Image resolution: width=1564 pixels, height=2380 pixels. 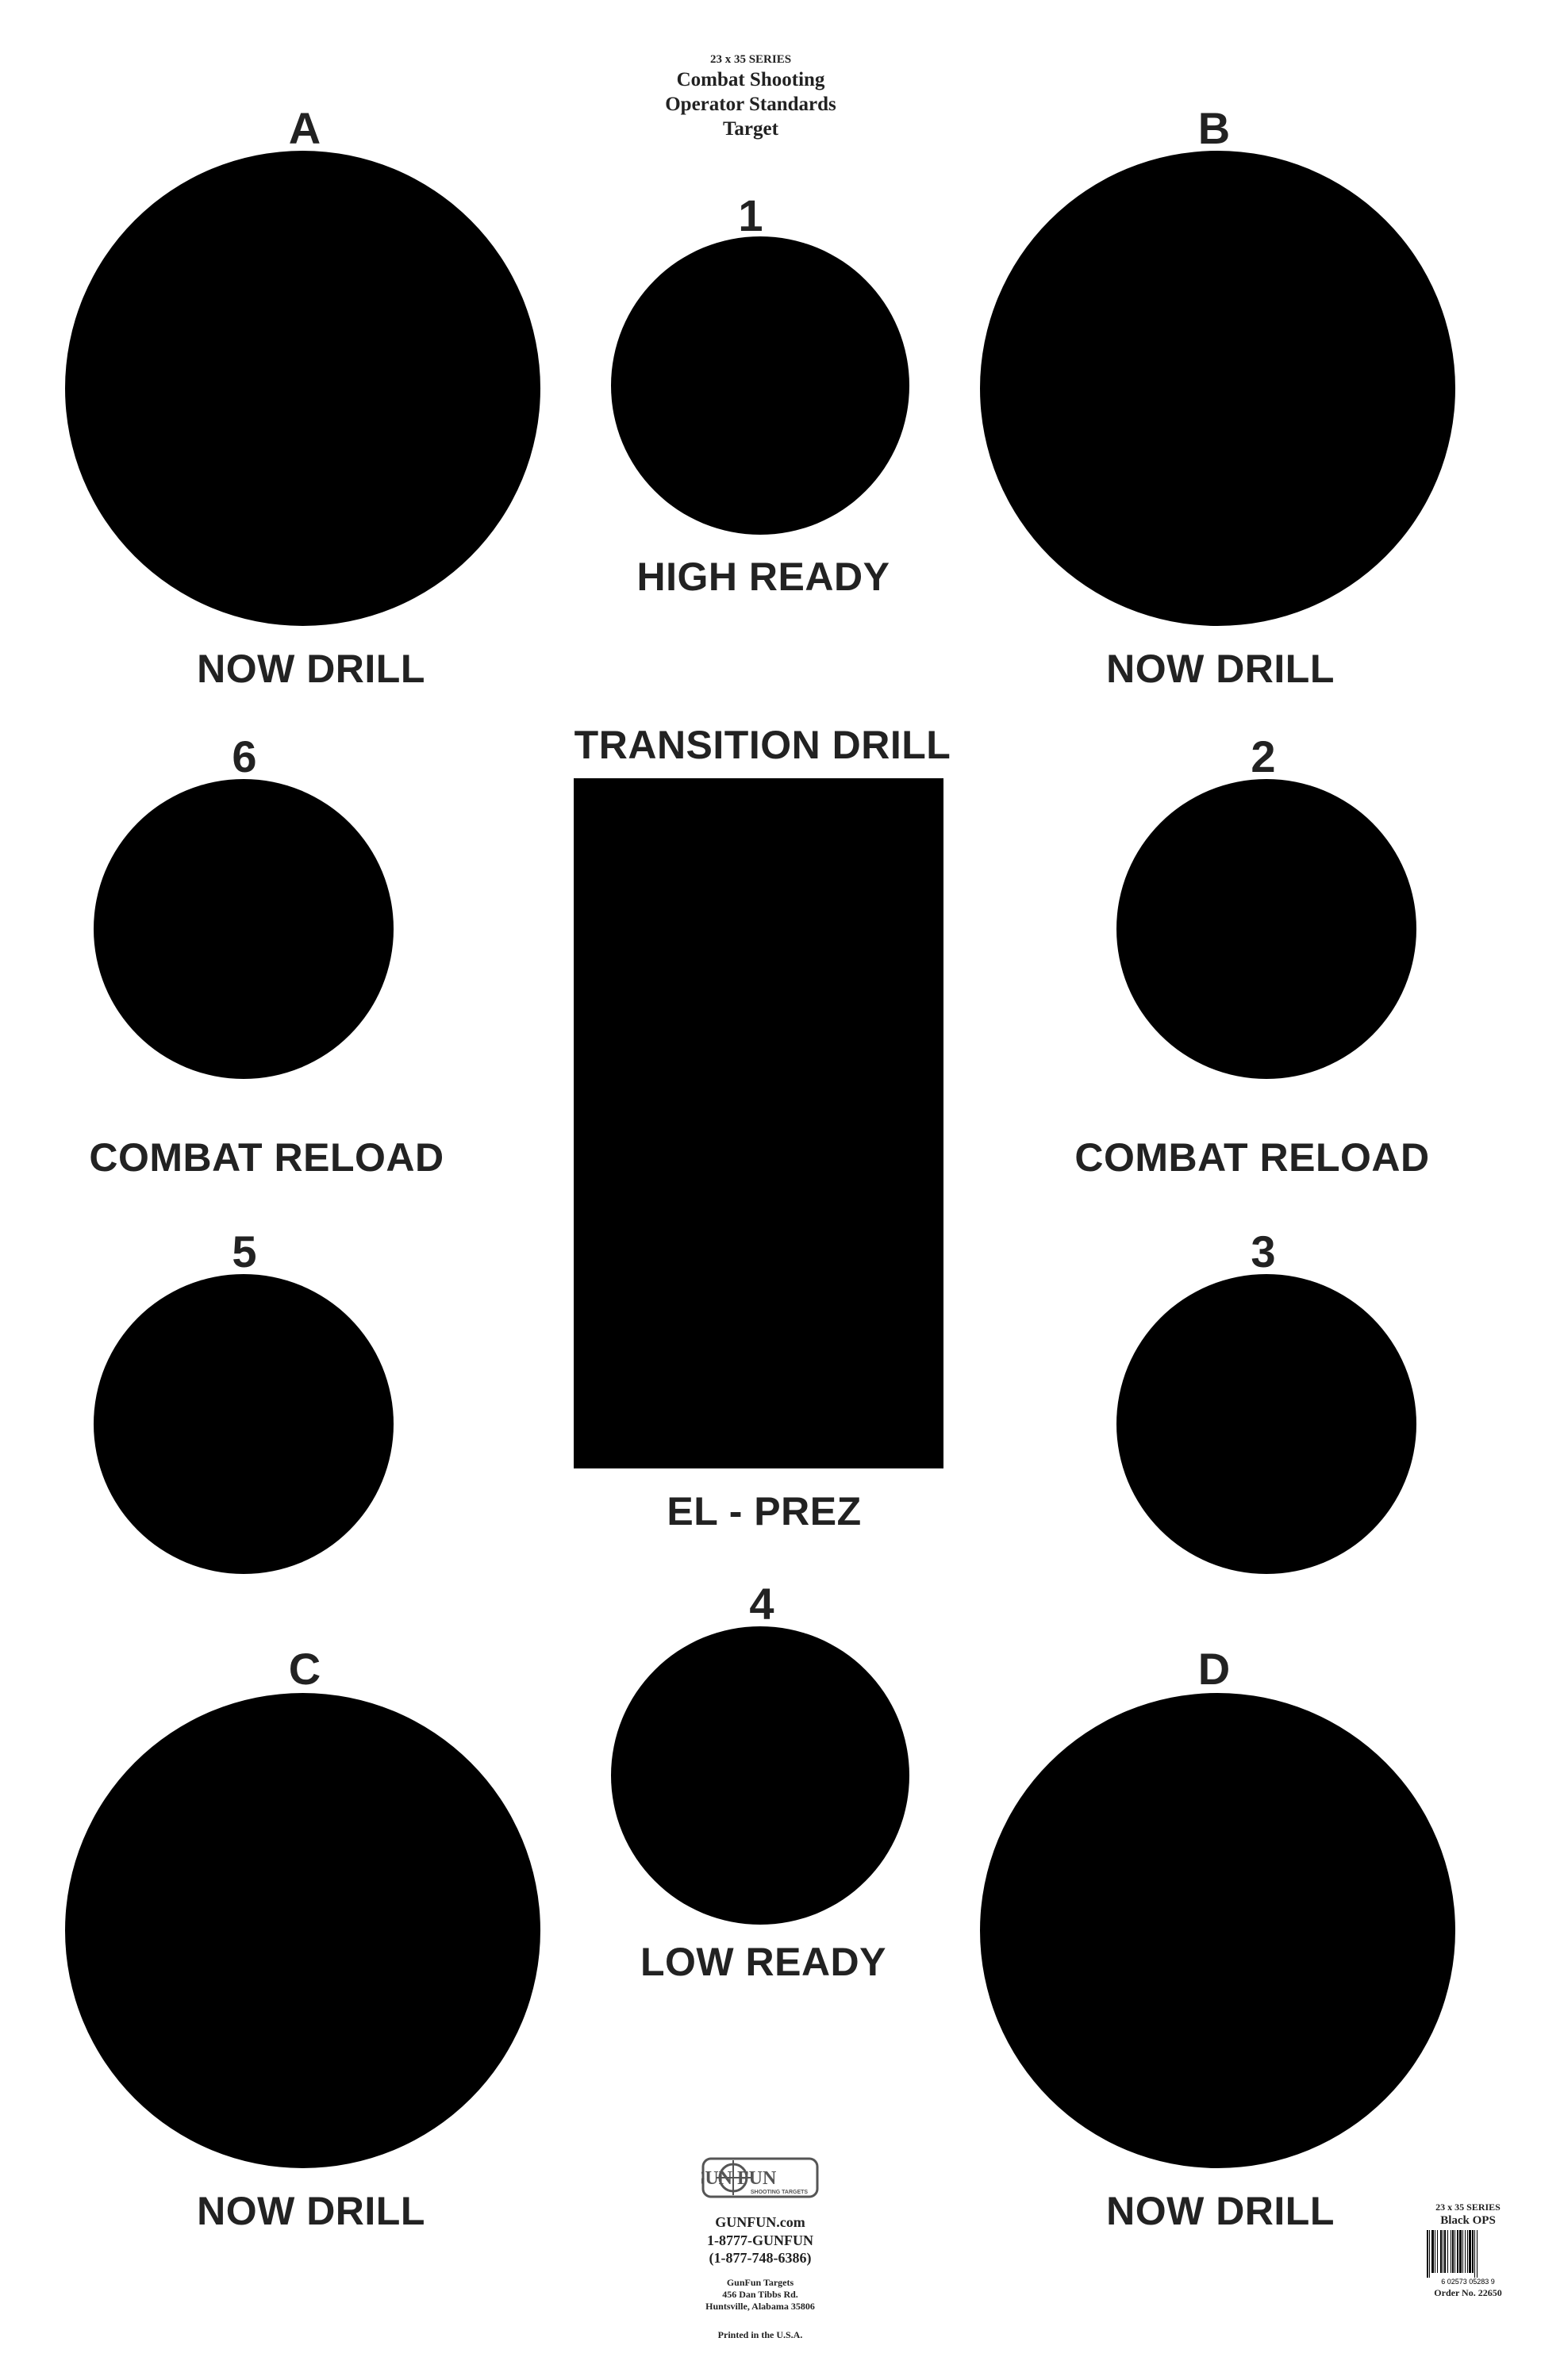 I want to click on header-title-line-1: Combat Shooting, so click(x=750, y=79).